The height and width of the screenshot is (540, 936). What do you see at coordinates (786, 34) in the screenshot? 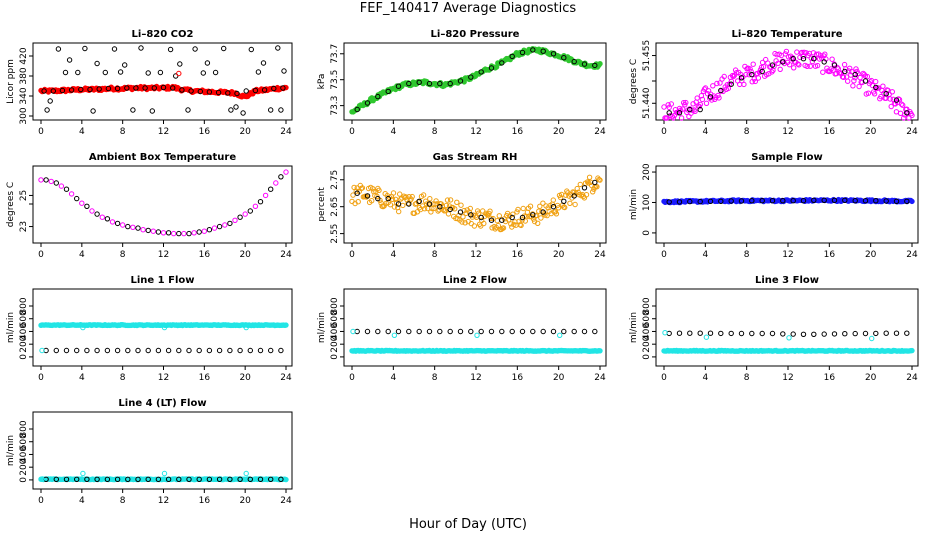
I see `panel-title: Li–820 Temperature` at bounding box center [786, 34].